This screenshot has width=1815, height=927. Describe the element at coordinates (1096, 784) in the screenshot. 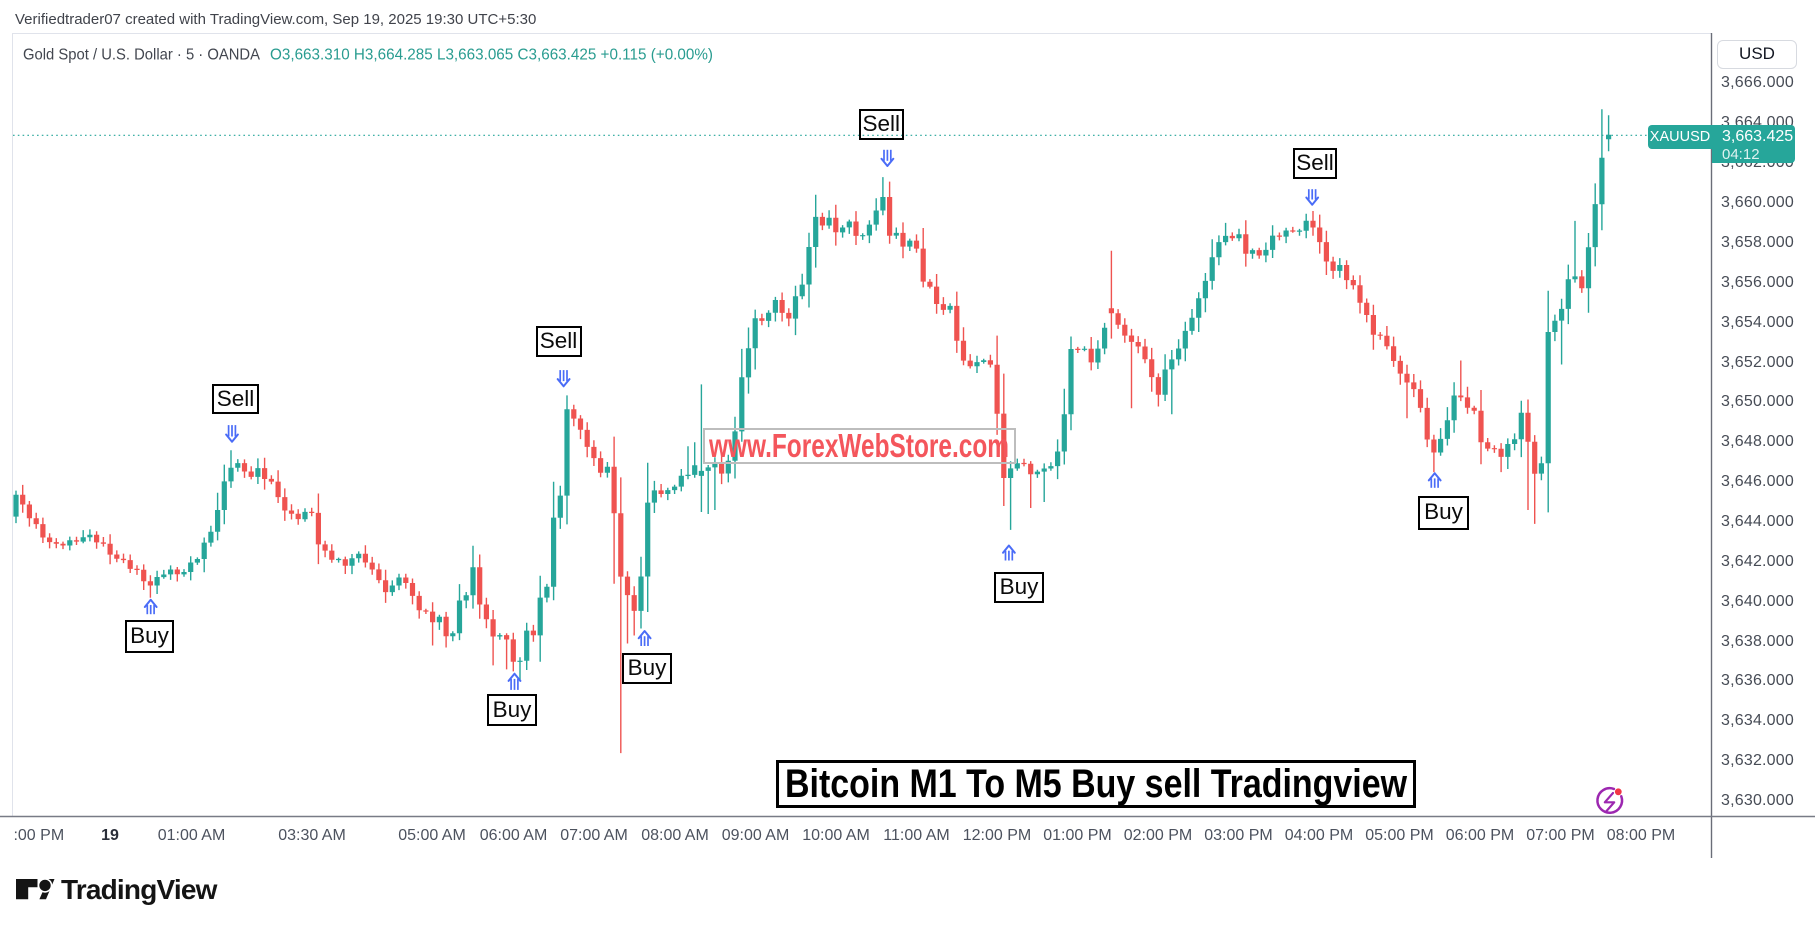

I see `svg-text:Bitcoin M1 To M5 Buy sell Trad: Bitcoin M1 To M5 Buy sell Tradingview` at that location.